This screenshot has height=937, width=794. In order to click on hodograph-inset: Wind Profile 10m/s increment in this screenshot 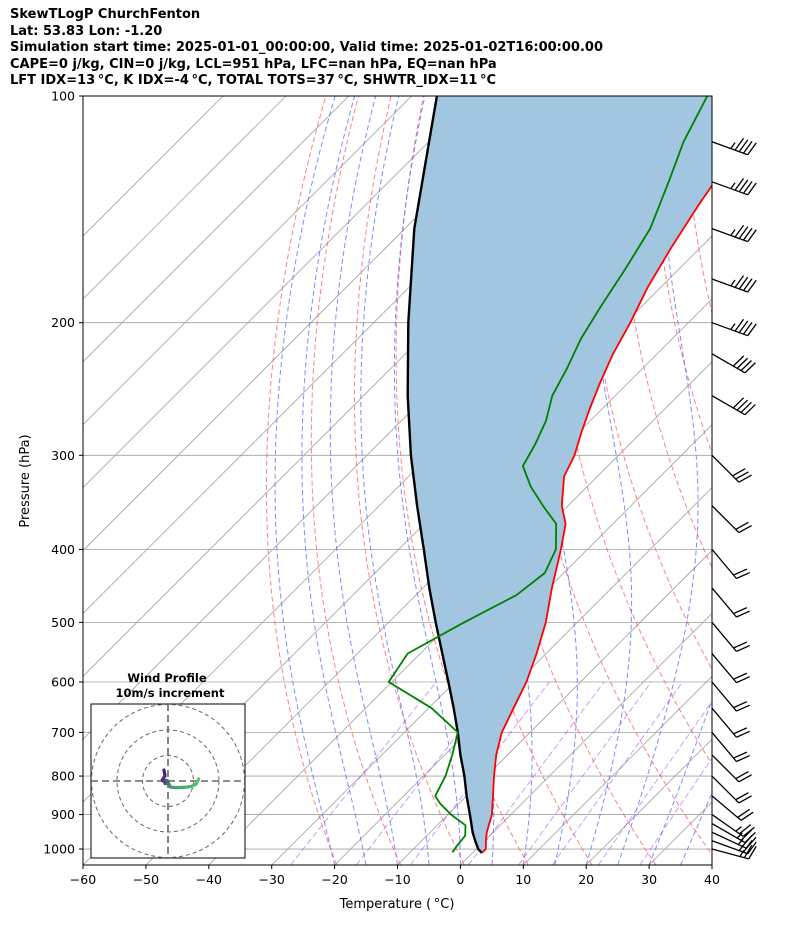, I will do `click(168, 765)`.